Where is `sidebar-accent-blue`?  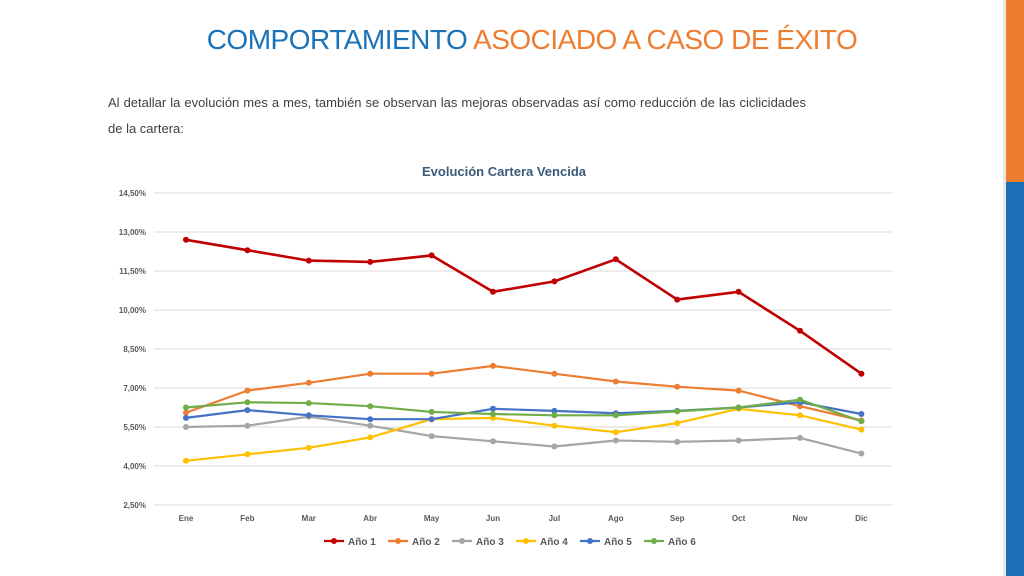 sidebar-accent-blue is located at coordinates (1015, 379).